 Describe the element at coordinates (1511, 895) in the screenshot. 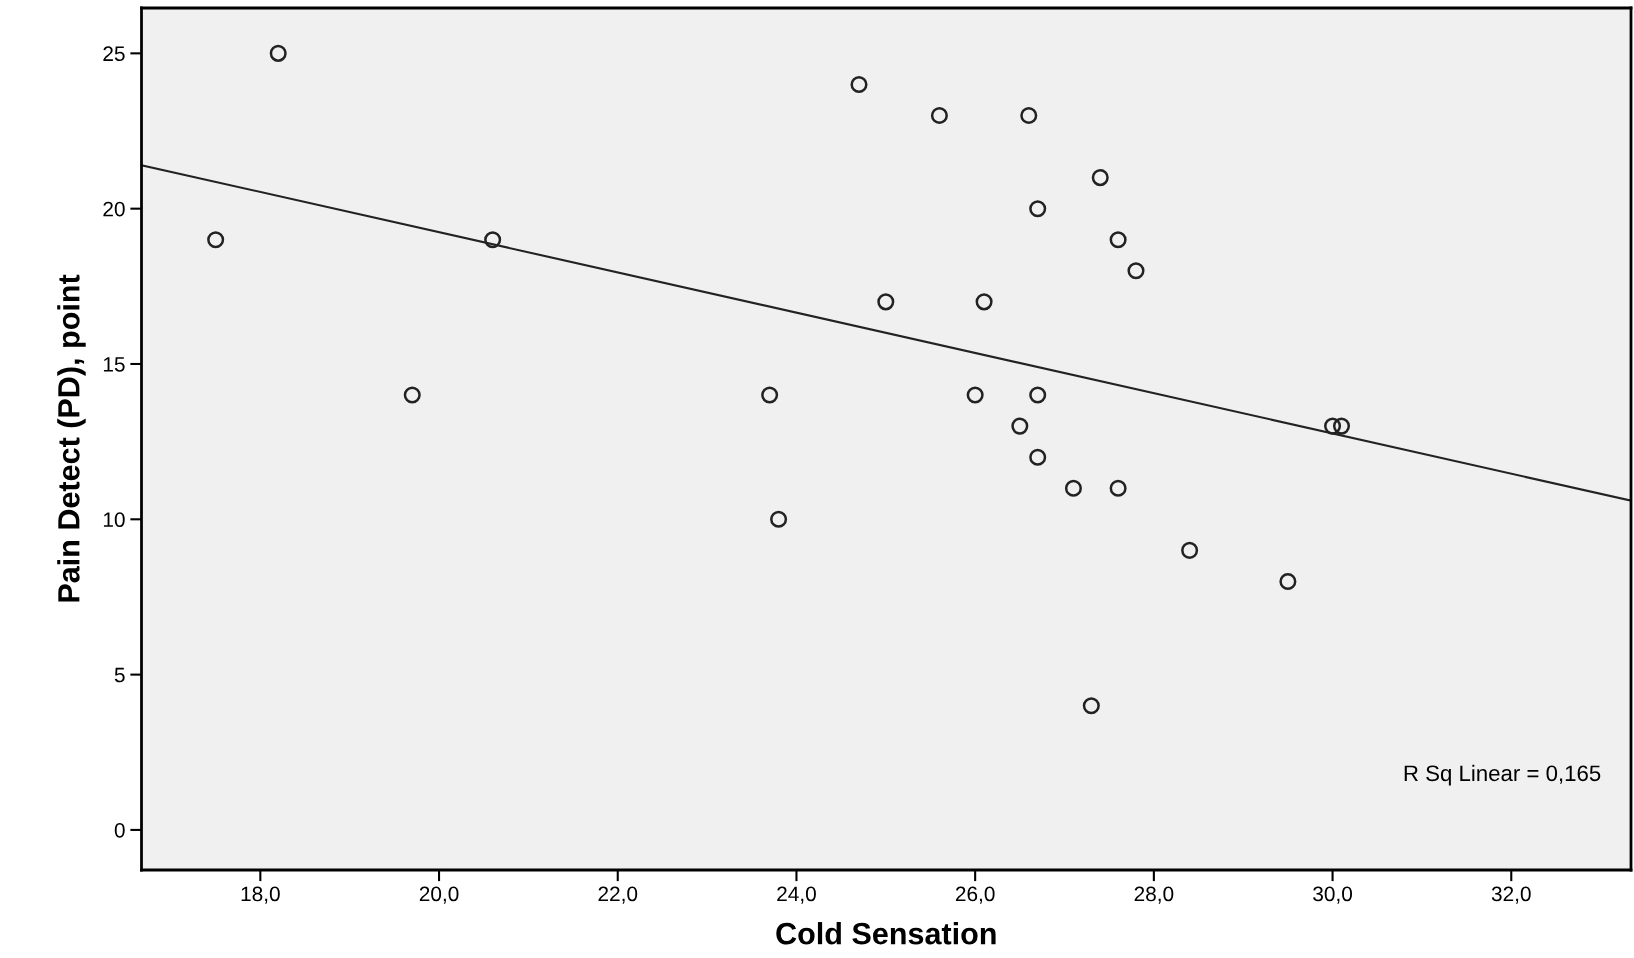

I see `x-tick-label: 32,0` at that location.